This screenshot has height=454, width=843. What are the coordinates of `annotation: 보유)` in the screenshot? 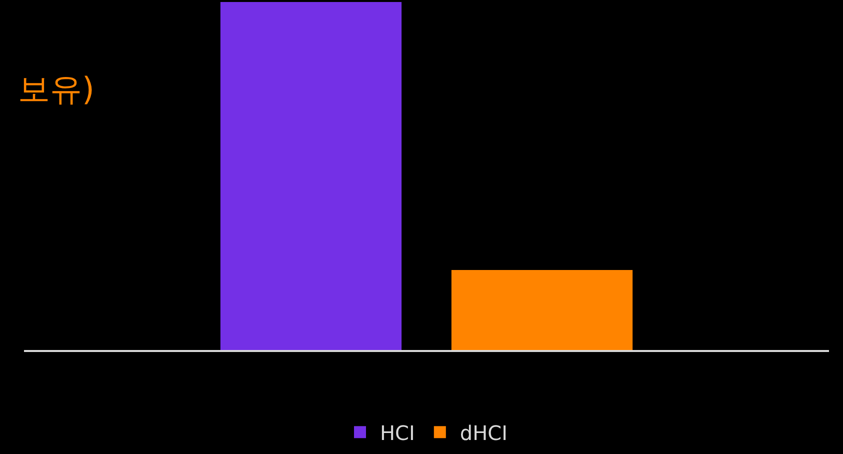 It's located at (56, 89).